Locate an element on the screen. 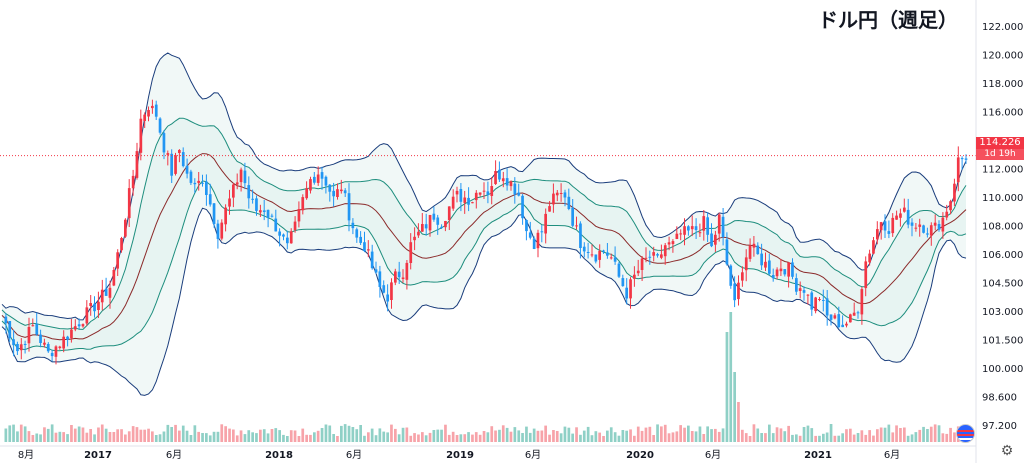  x-tick-label: 2019 is located at coordinates (460, 455).